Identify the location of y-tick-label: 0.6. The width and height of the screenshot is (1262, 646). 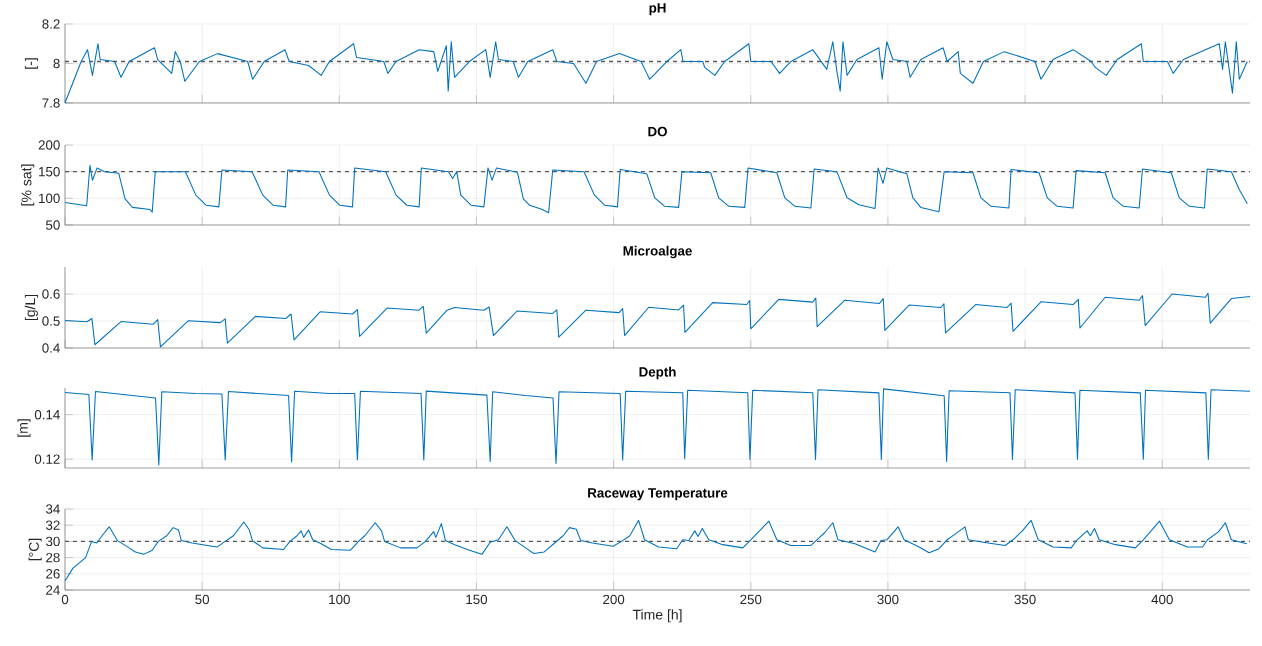
(51, 294).